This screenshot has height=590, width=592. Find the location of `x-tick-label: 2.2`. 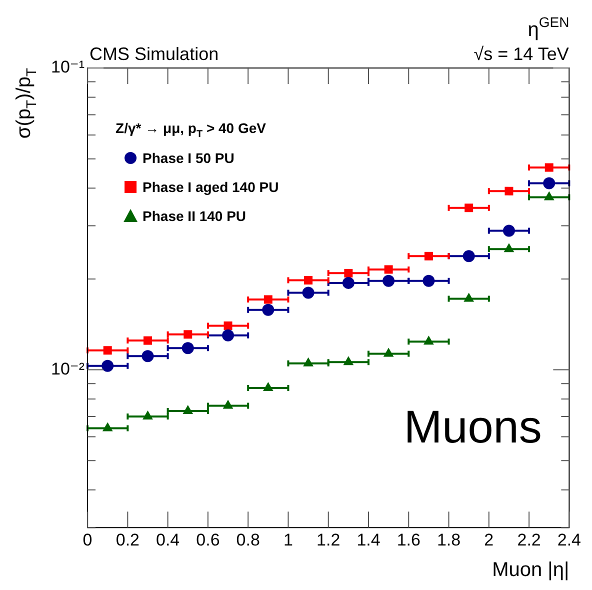

x-tick-label: 2.2 is located at coordinates (529, 540).